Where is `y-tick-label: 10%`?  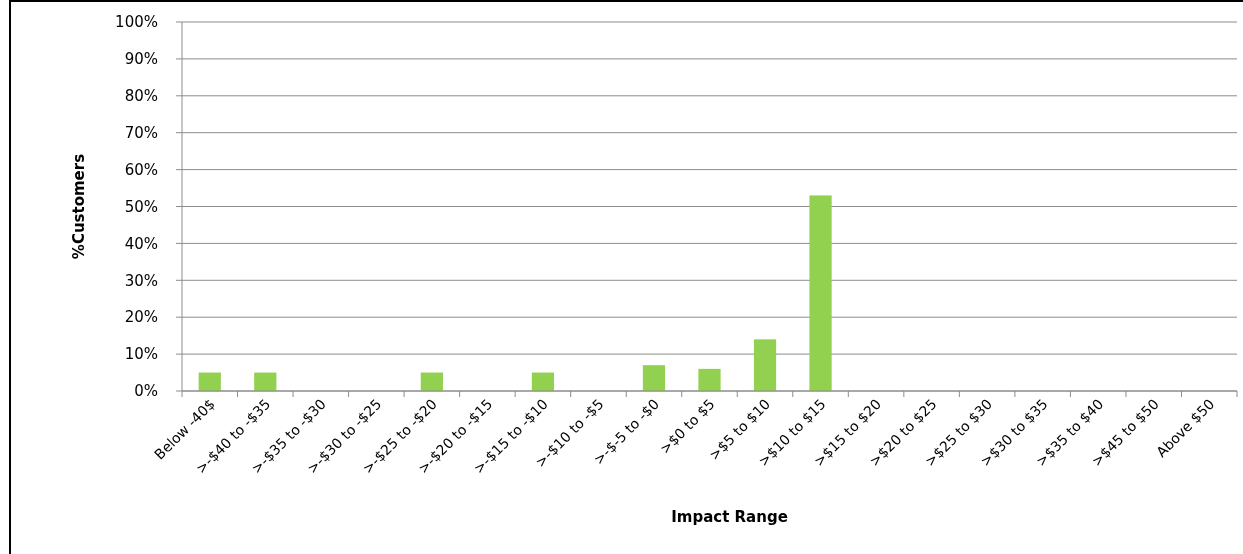 y-tick-label: 10% is located at coordinates (141, 354).